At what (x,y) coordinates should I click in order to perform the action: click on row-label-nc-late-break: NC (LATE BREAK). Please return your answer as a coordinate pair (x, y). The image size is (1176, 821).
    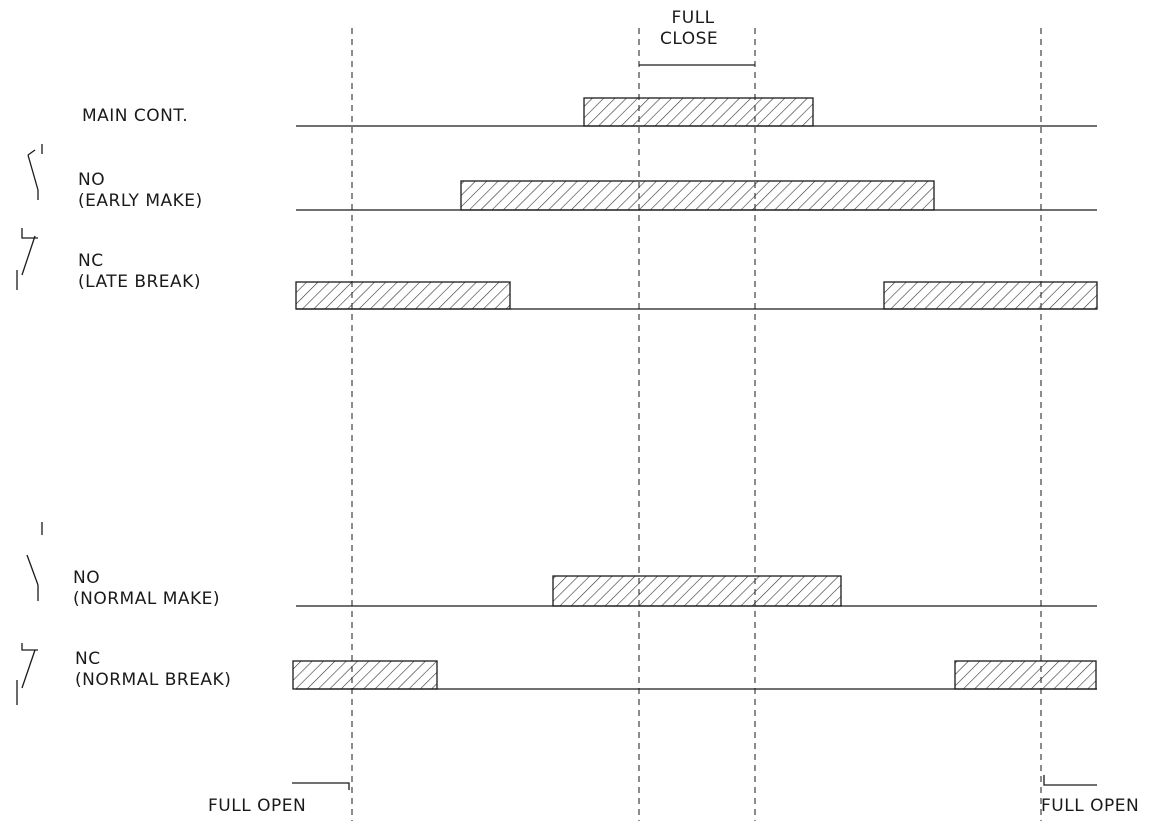
    Looking at the image, I should click on (139, 272).